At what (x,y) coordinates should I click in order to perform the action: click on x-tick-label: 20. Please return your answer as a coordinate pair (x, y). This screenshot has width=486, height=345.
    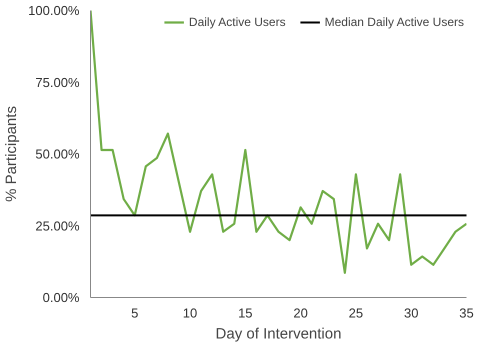
    Looking at the image, I should click on (300, 313).